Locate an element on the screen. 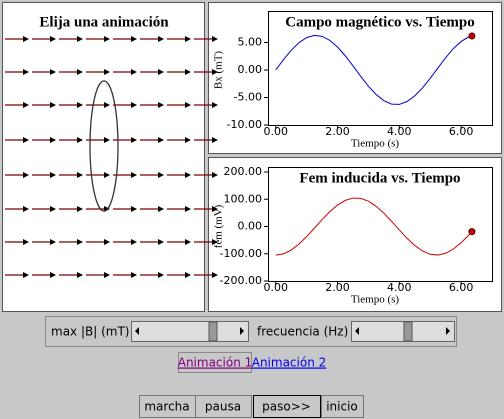  button-label: marcha is located at coordinates (166, 407).